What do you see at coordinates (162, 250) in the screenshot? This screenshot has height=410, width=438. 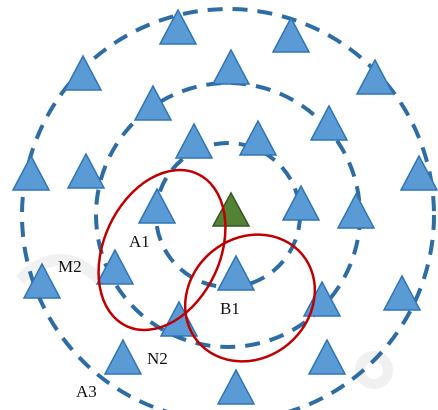 I see `cluster-ellipse-a1-m2` at bounding box center [162, 250].